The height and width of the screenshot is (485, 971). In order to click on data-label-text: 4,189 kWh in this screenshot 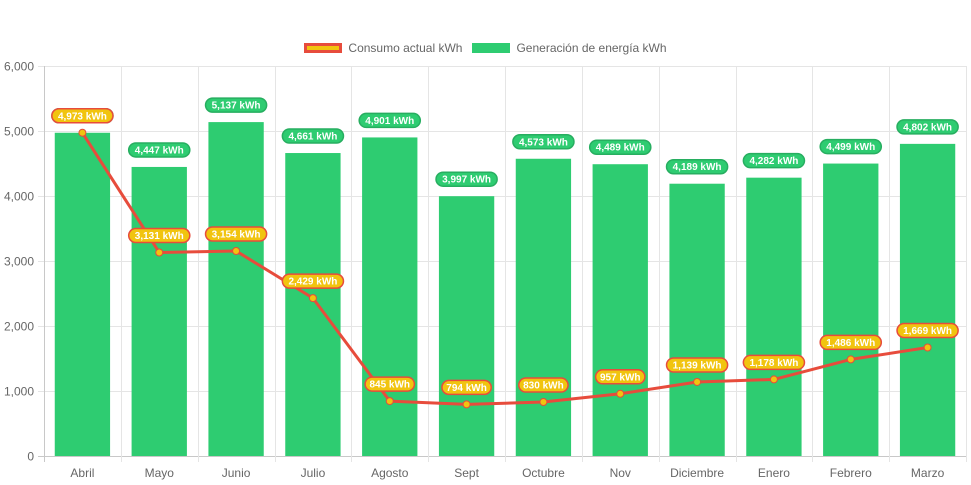, I will do `click(697, 167)`.